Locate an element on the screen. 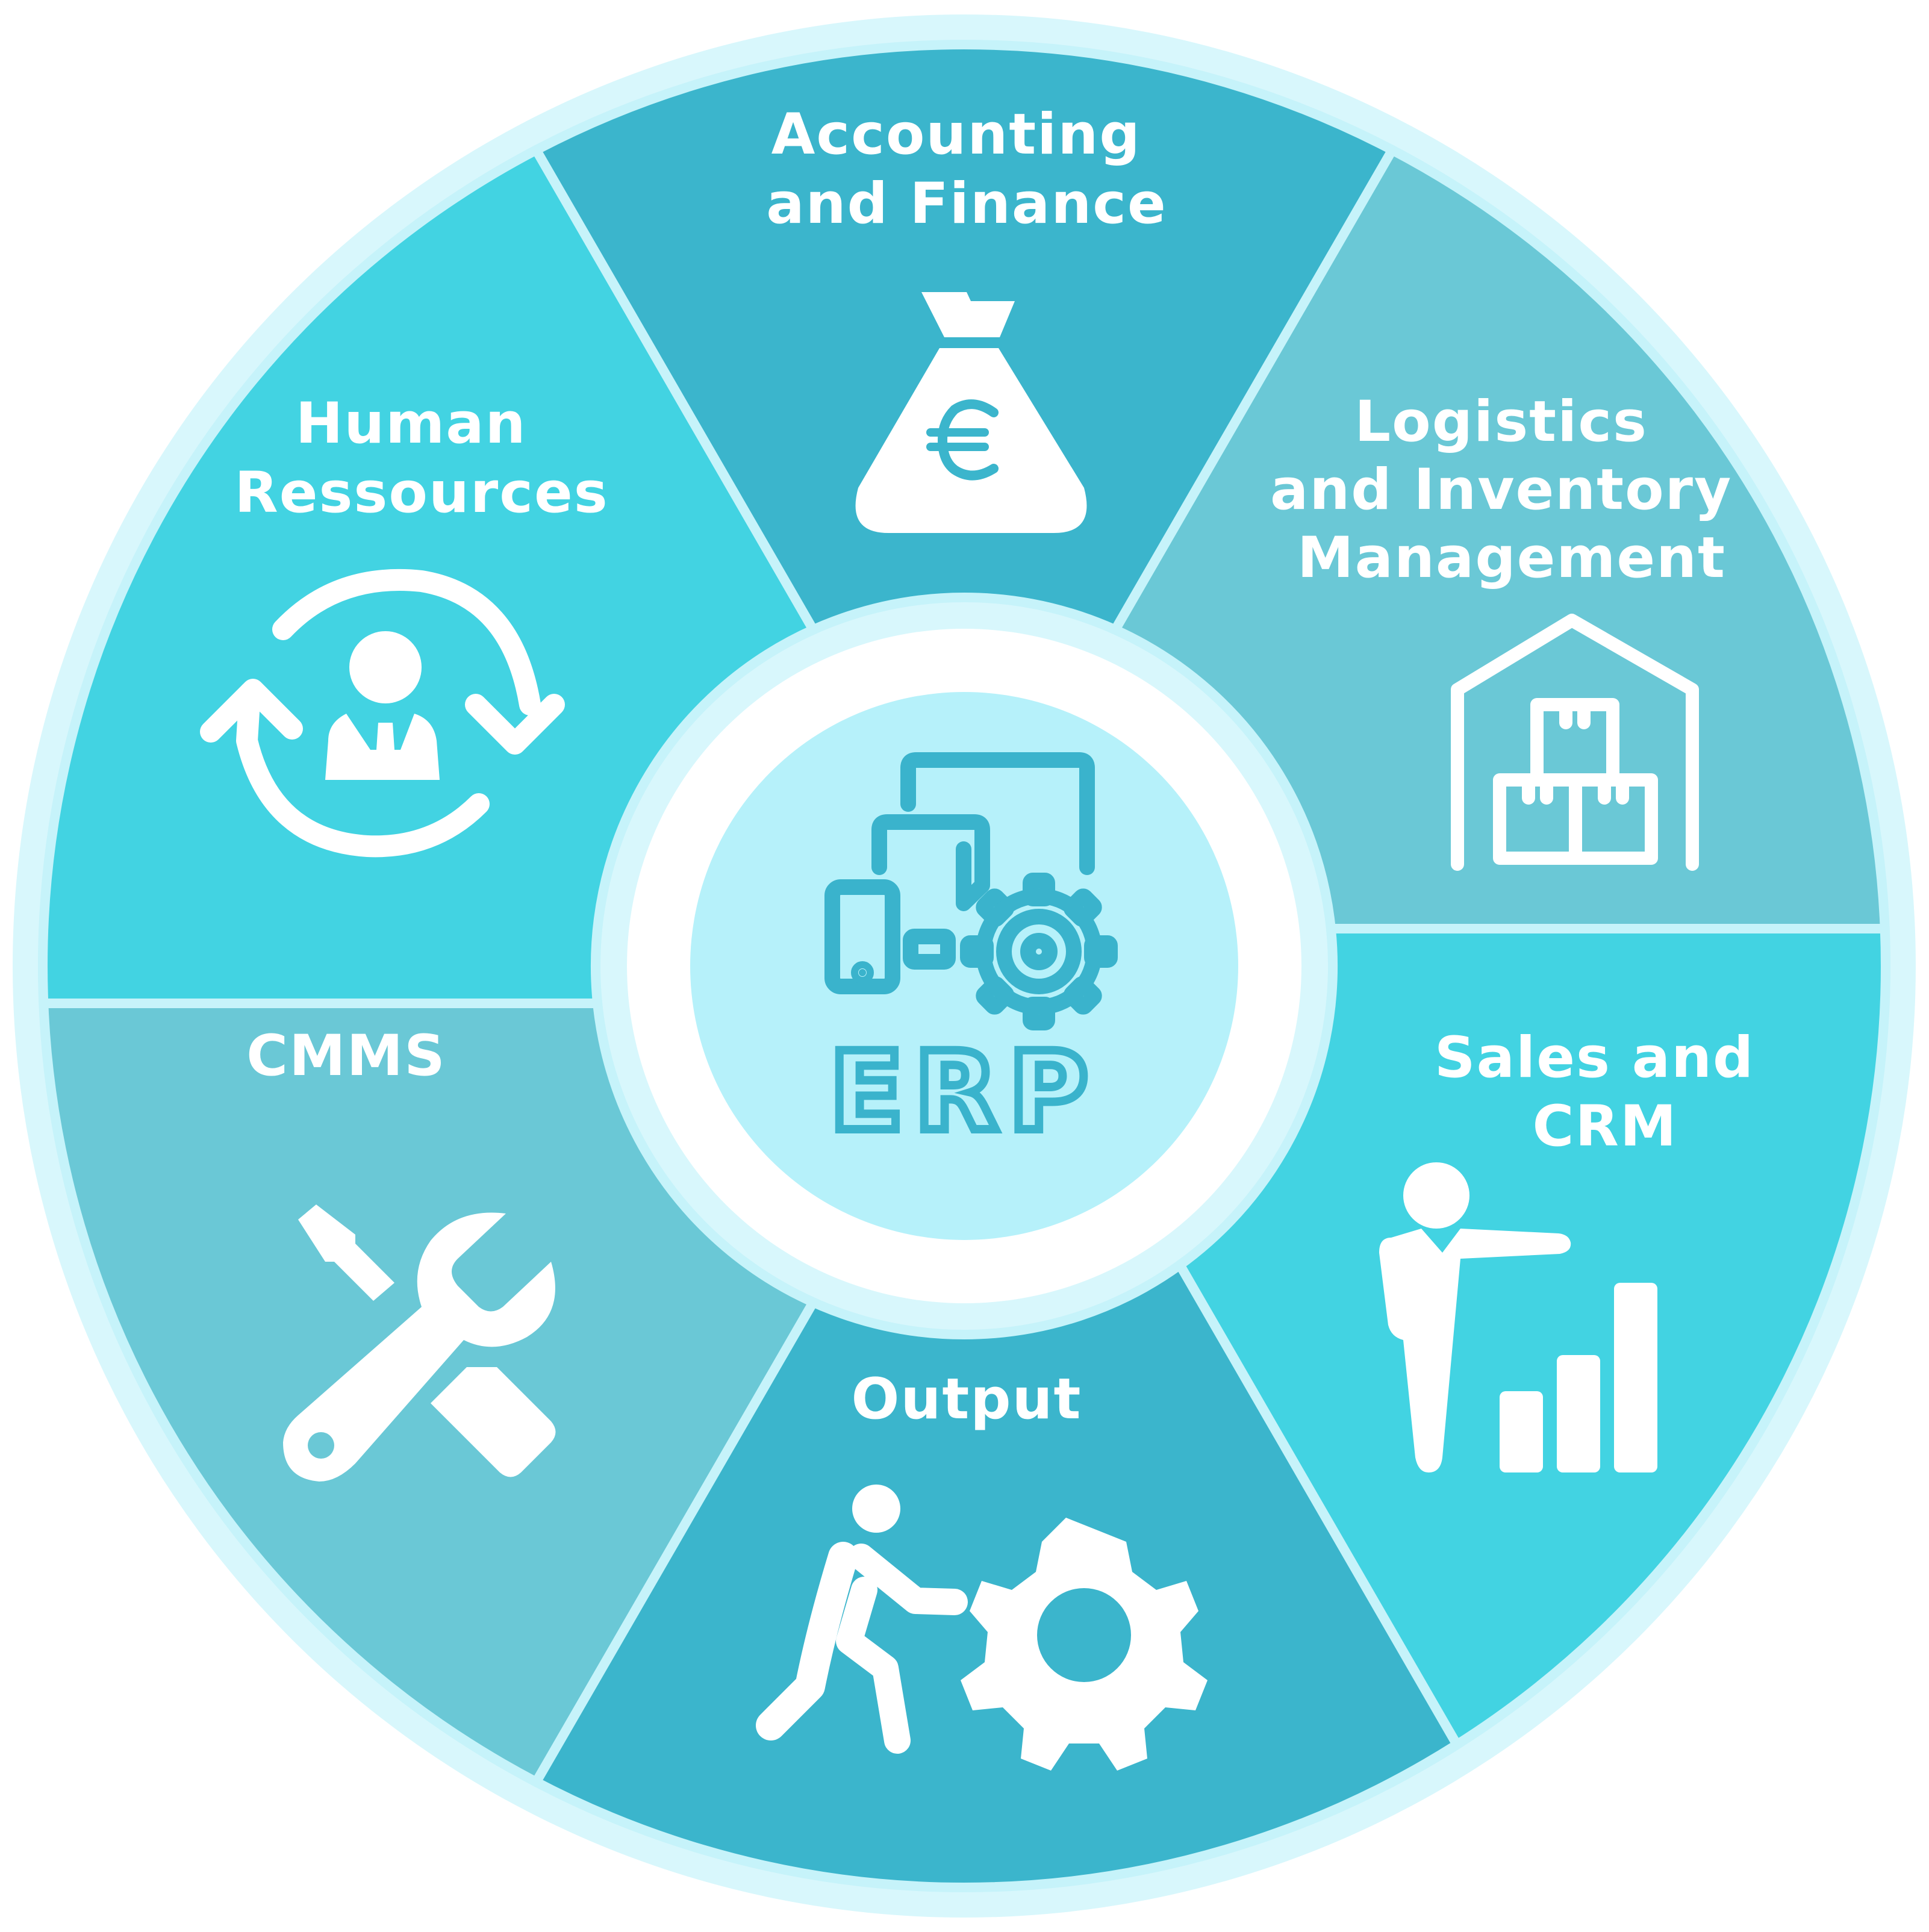  devices-gear-icon is located at coordinates (971, 891).